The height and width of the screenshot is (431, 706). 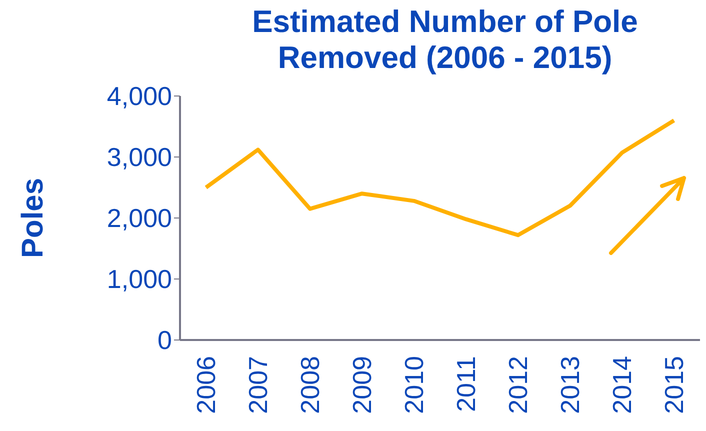 What do you see at coordinates (165, 340) in the screenshot?
I see `y-tick-label: 0` at bounding box center [165, 340].